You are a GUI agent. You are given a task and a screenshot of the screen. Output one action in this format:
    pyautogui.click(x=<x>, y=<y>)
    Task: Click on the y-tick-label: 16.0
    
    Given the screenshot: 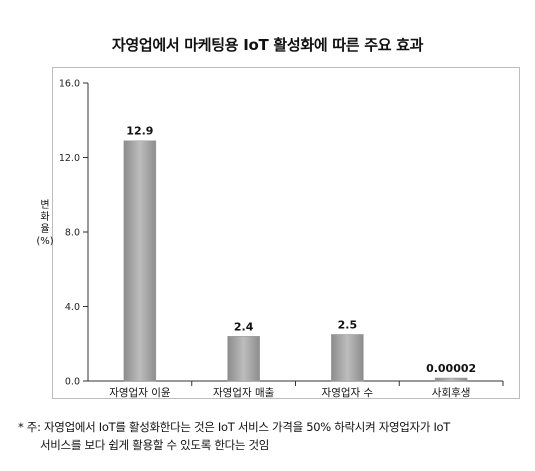 What is the action you would take?
    pyautogui.click(x=69, y=84)
    